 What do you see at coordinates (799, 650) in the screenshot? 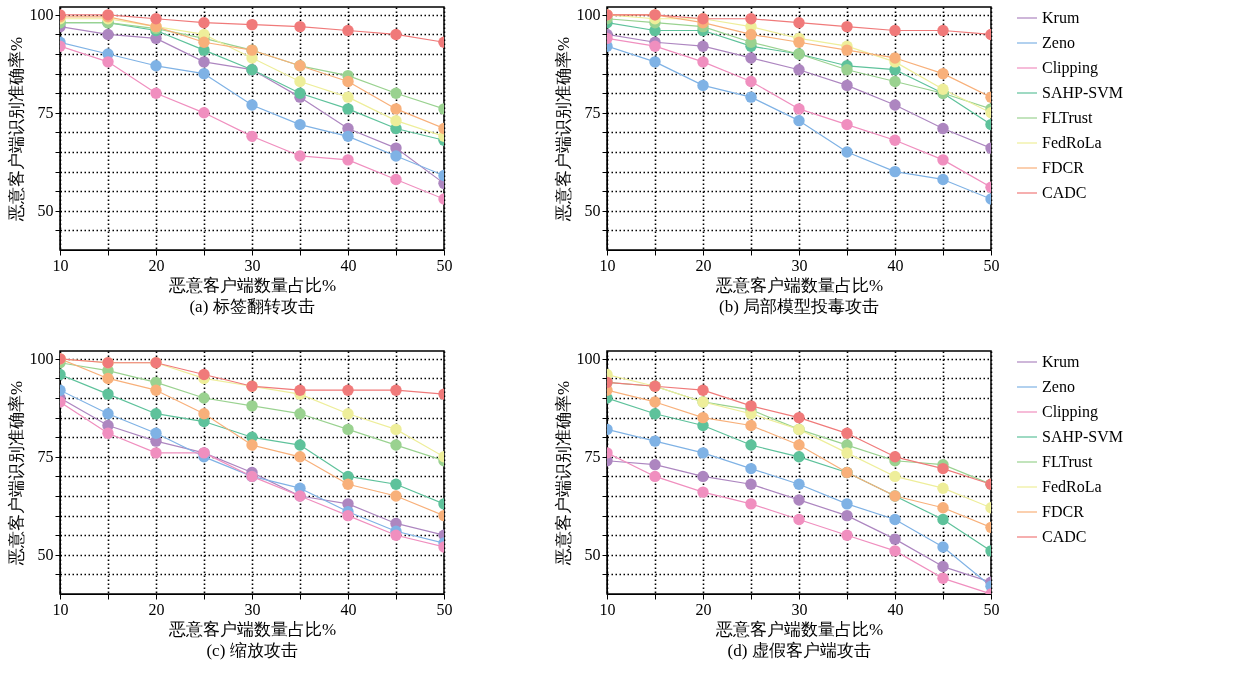
I see `text: (d) 虚假客户端攻击` at bounding box center [799, 650].